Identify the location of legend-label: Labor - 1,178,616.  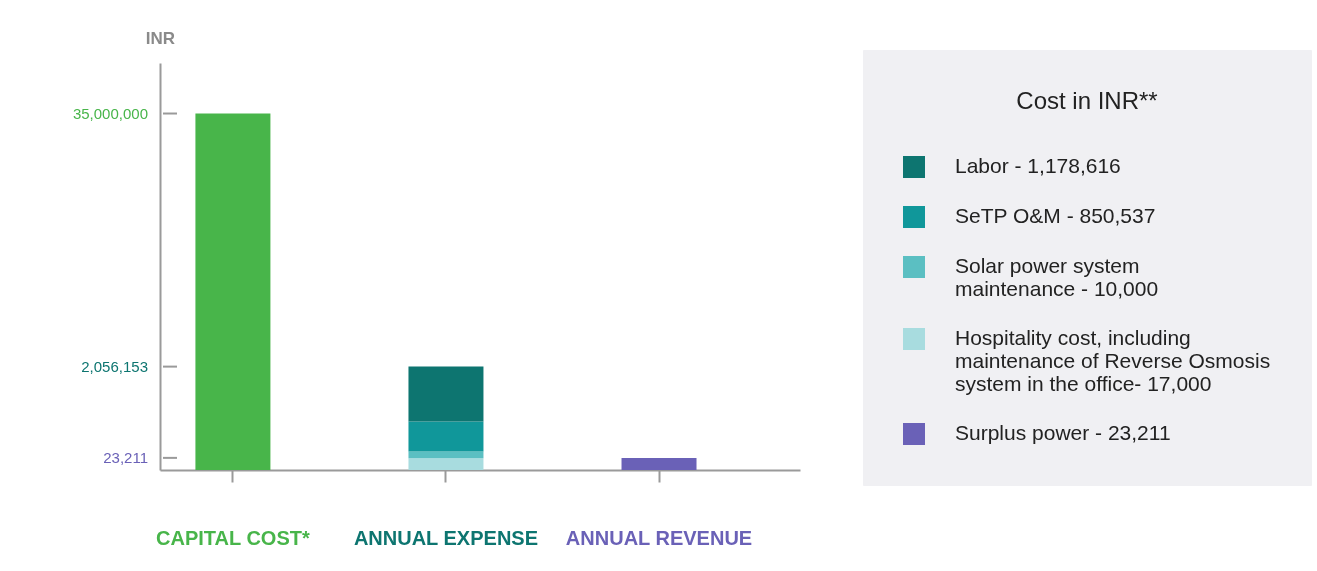
(1038, 165).